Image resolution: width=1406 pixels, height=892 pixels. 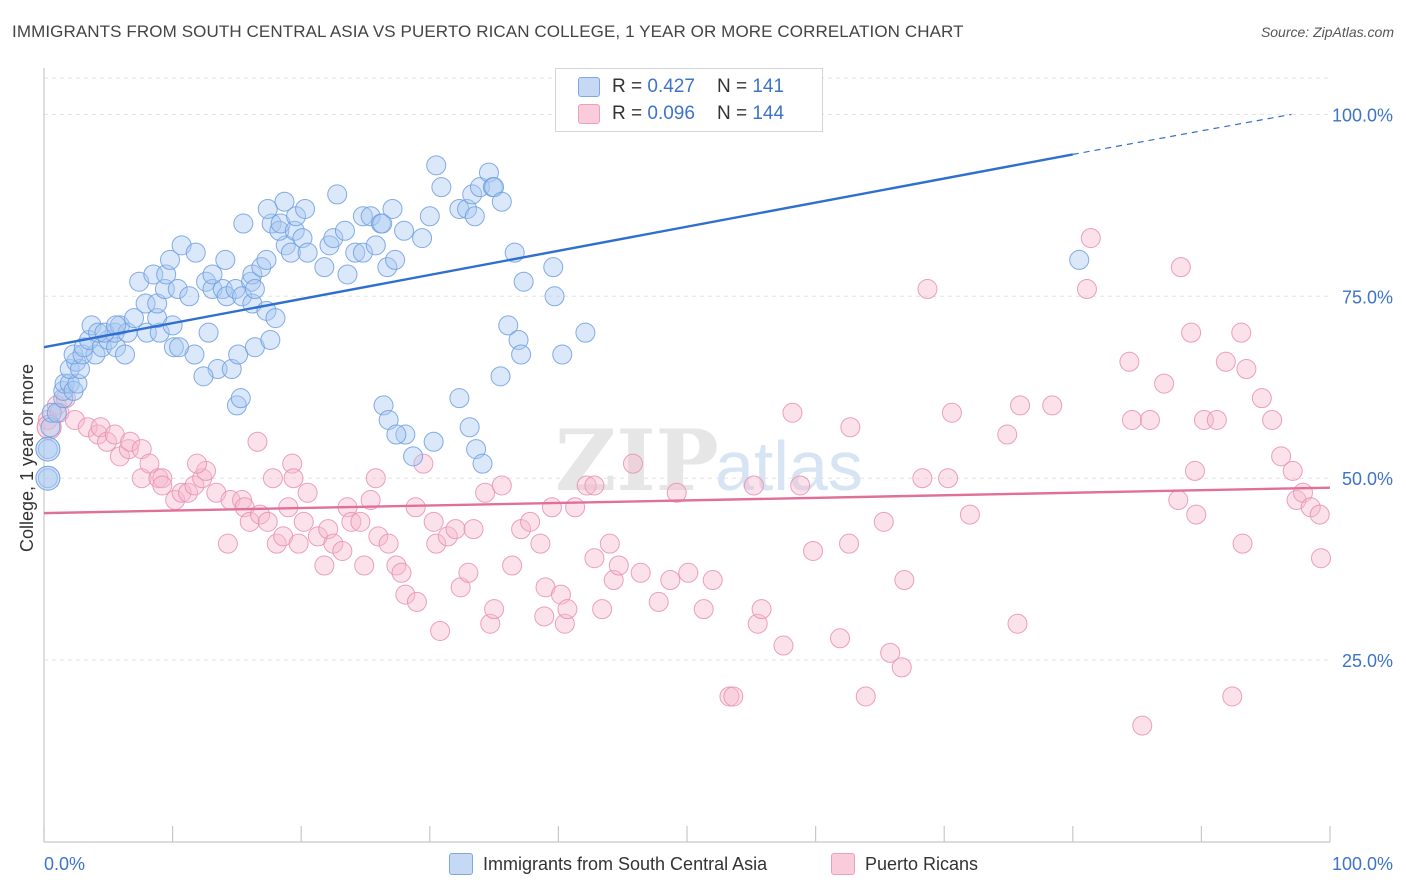 What do you see at coordinates (843, 864) in the screenshot?
I see `bottom-legend-swatch-pink` at bounding box center [843, 864].